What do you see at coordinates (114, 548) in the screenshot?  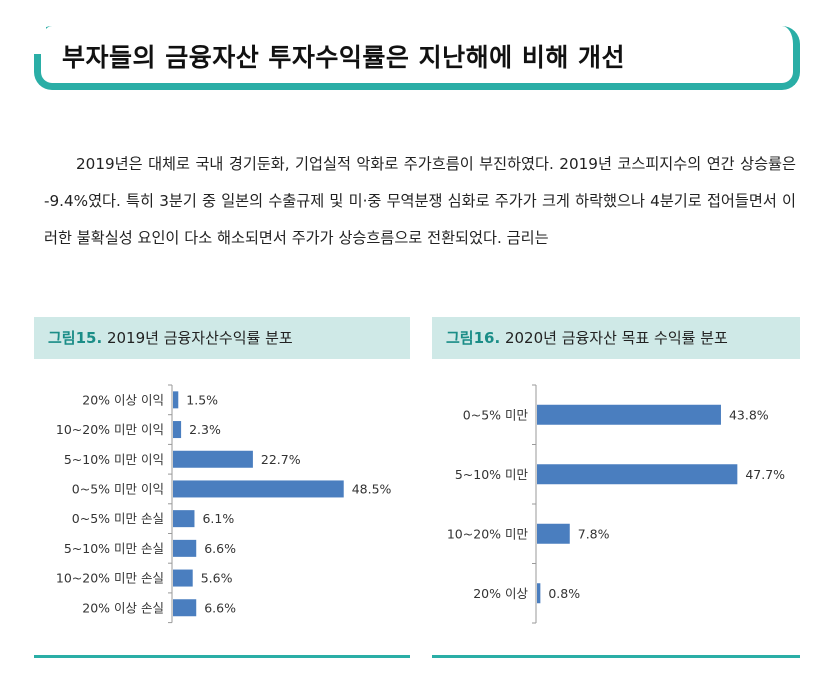 I see `chart15-category-label: 5~10% 미만 손실` at bounding box center [114, 548].